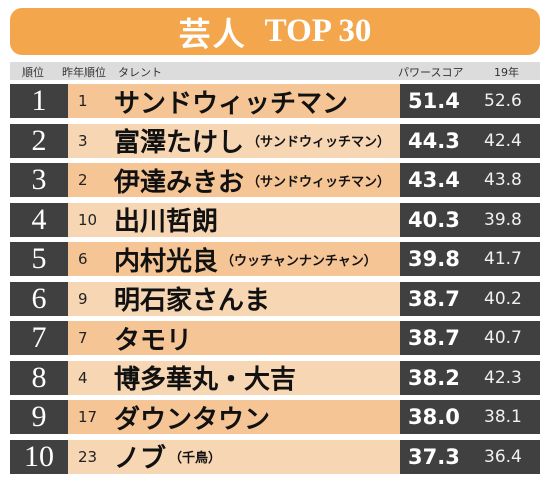 The height and width of the screenshot is (484, 550). I want to click on talent-cell: ノブ （千鳥）, so click(257, 457).